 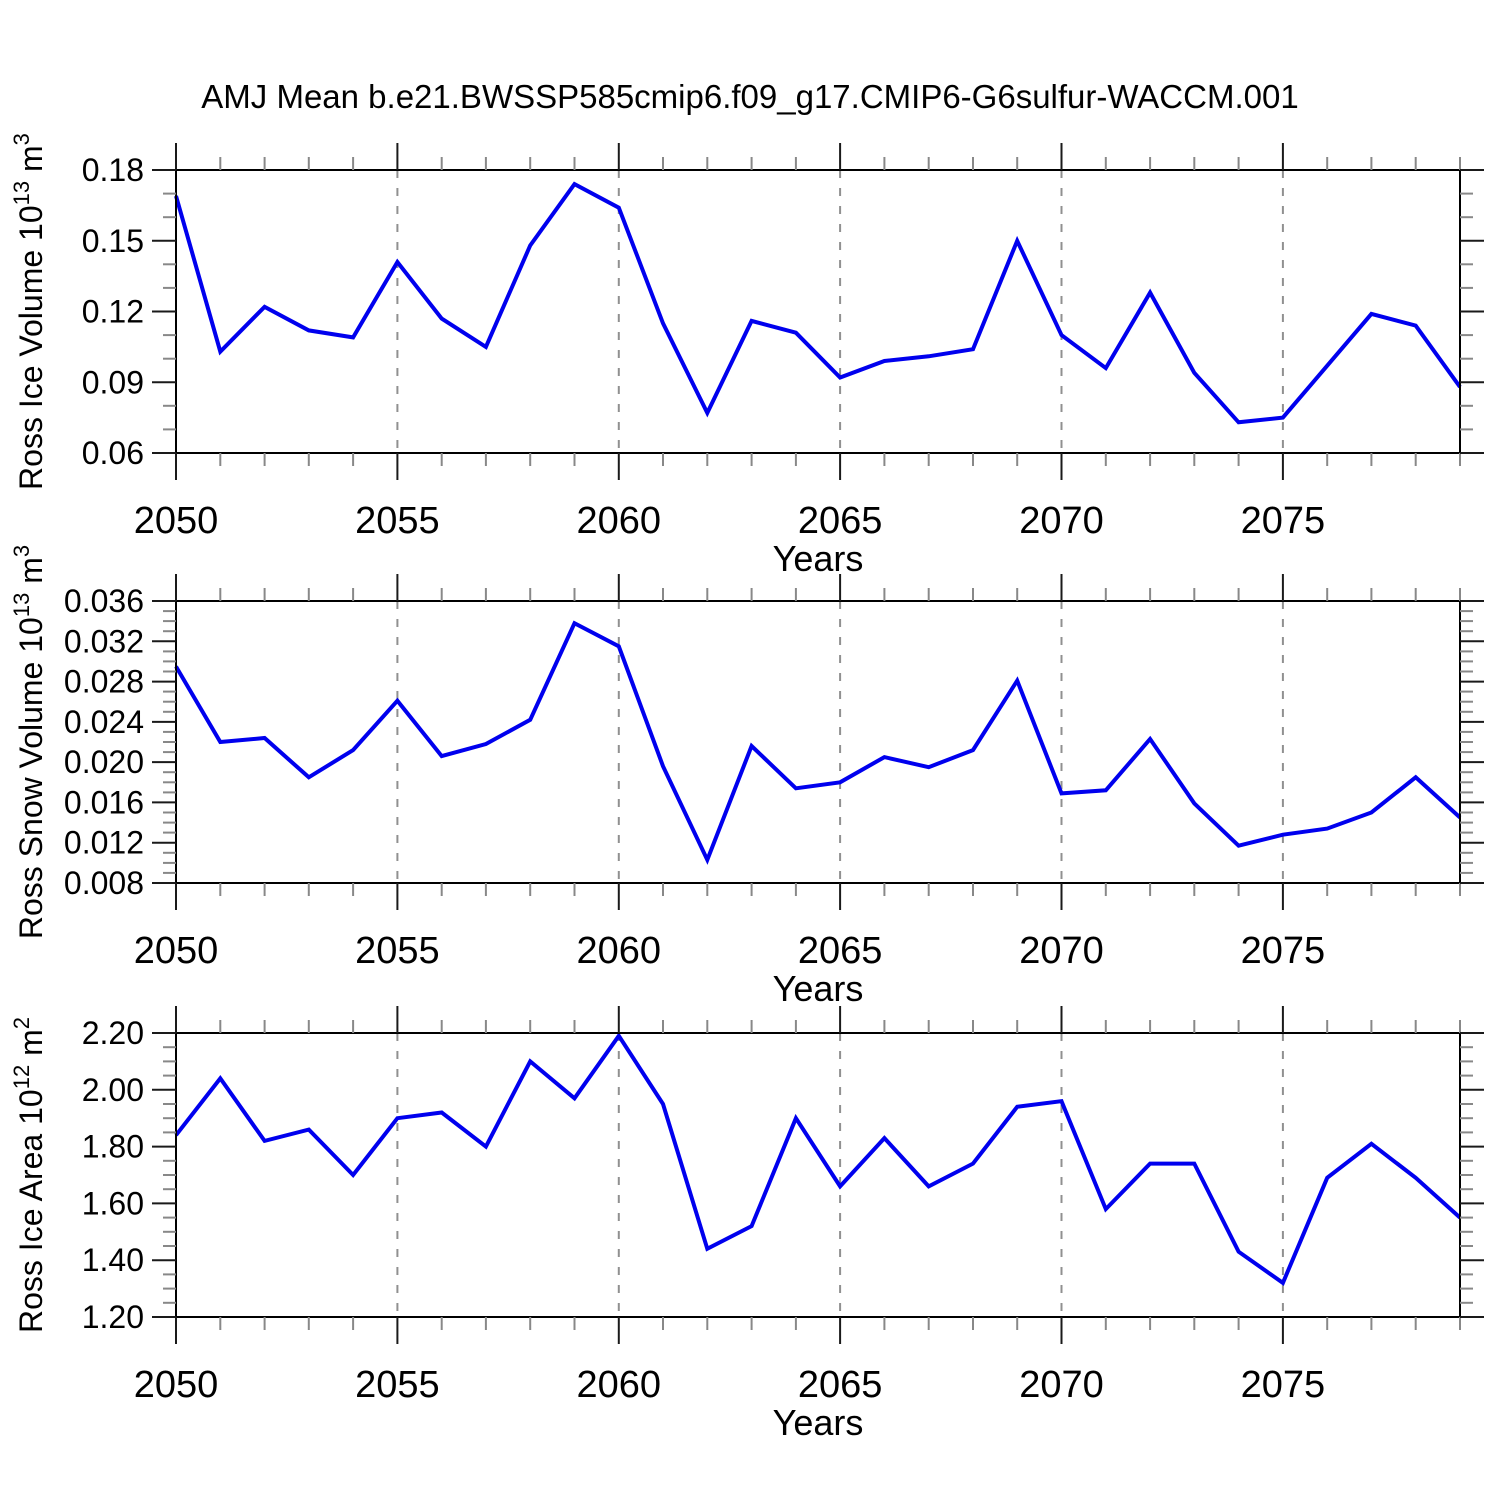 I want to click on y-tick-label: 0.036, so click(x=104, y=601).